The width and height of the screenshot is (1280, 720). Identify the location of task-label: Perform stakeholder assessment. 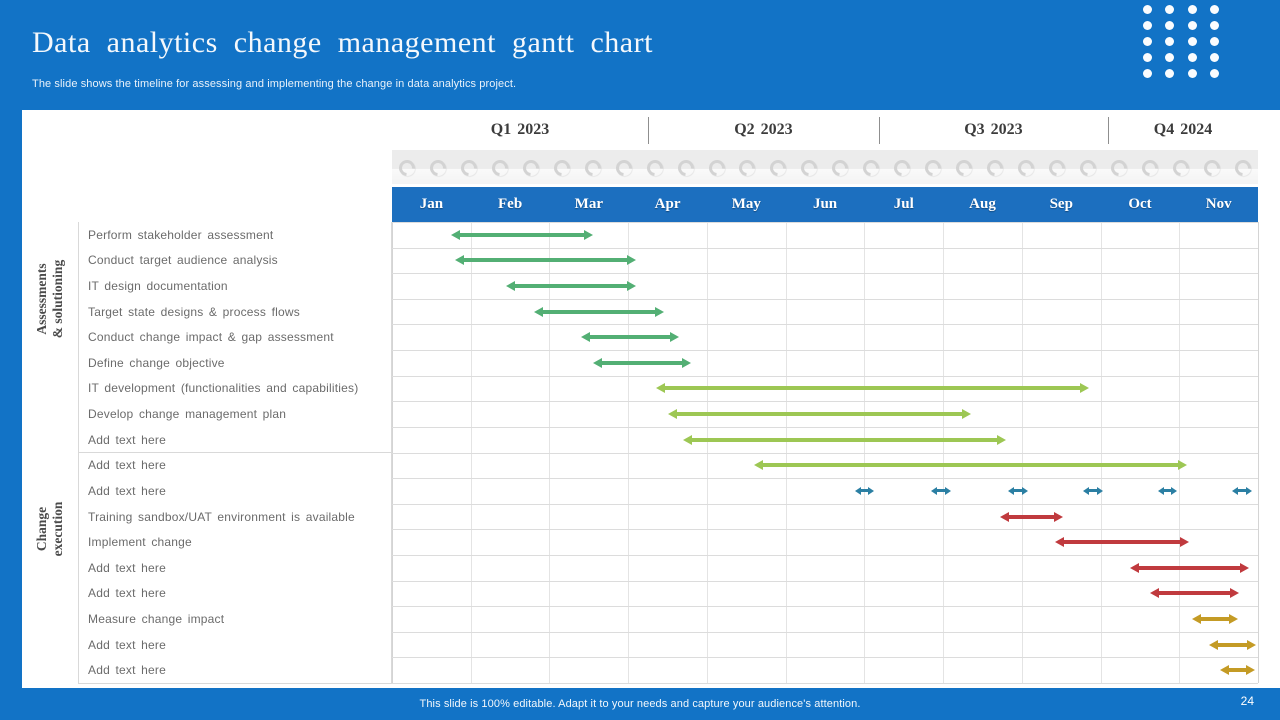
(235, 235).